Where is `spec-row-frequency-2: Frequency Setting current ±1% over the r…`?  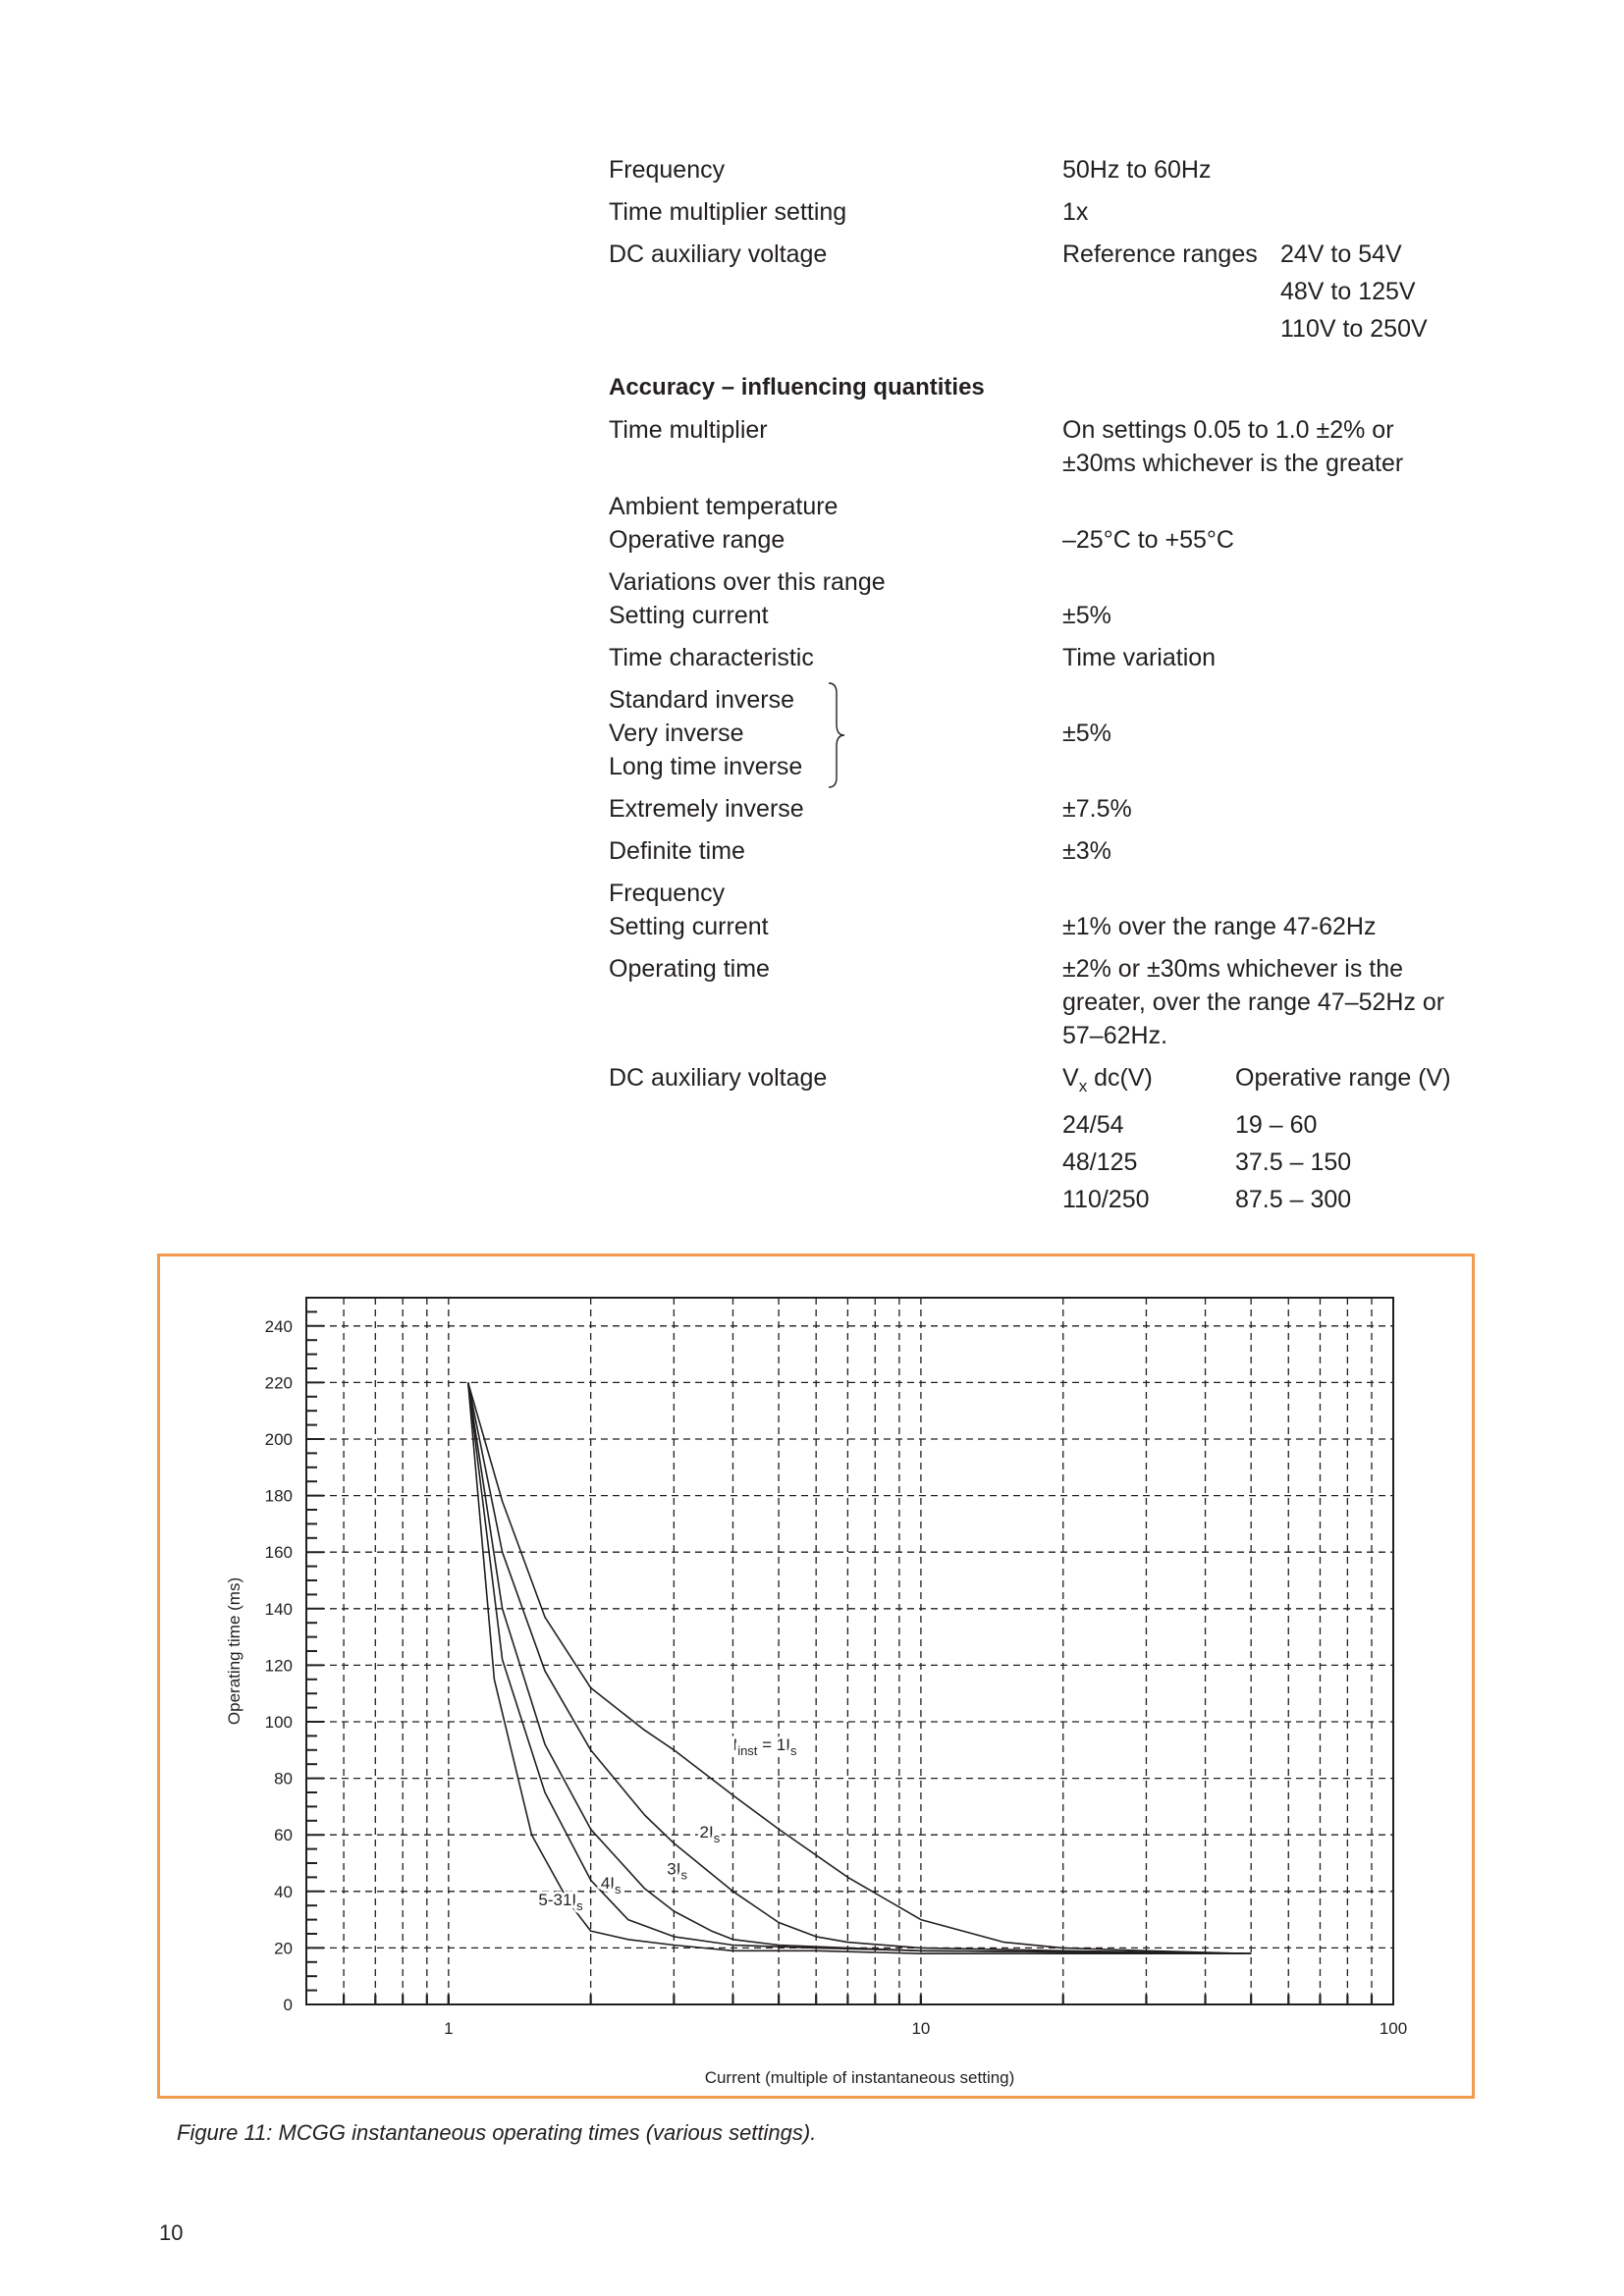
spec-row-frequency-2: Frequency Setting current ±1% over the r… is located at coordinates (1100, 910).